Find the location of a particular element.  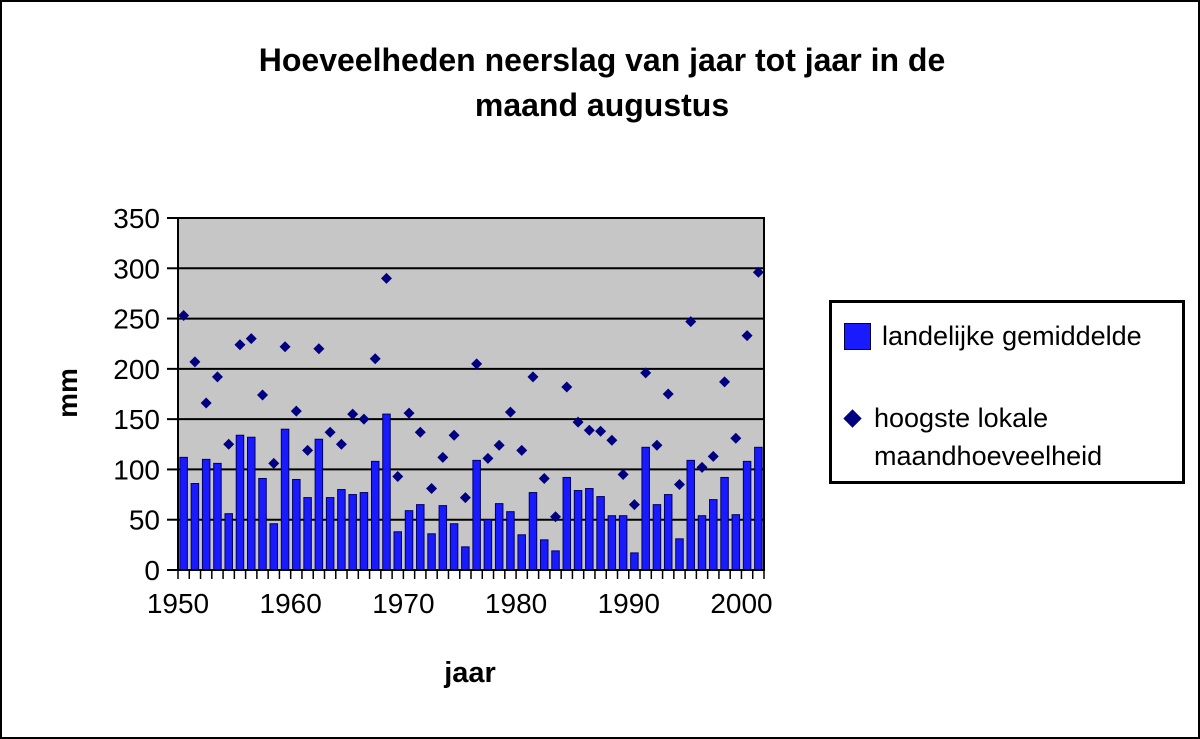

y-tick-label-350: 350 is located at coordinates (136, 218).